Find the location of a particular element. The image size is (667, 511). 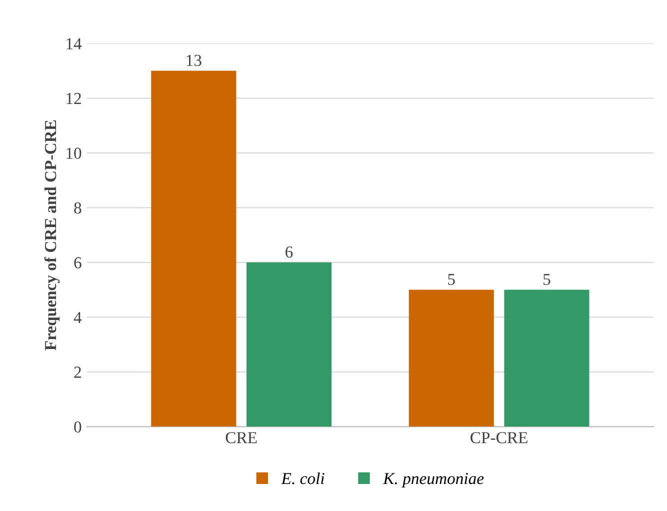

data-label: 6 is located at coordinates (289, 252).